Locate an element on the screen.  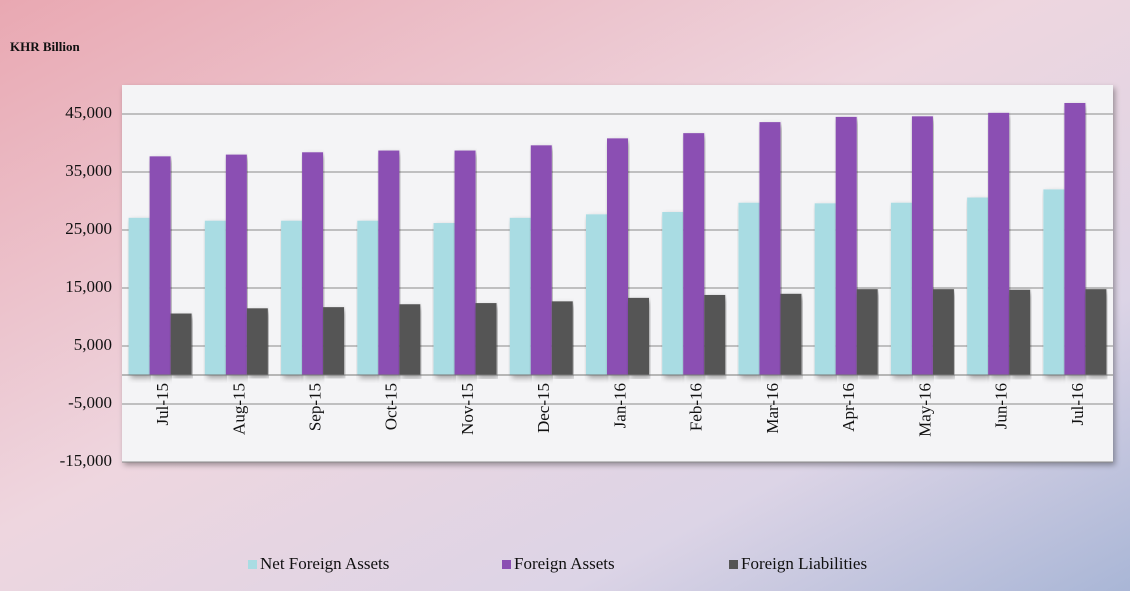
y-tick-label: 35,000 is located at coordinates (88, 170).